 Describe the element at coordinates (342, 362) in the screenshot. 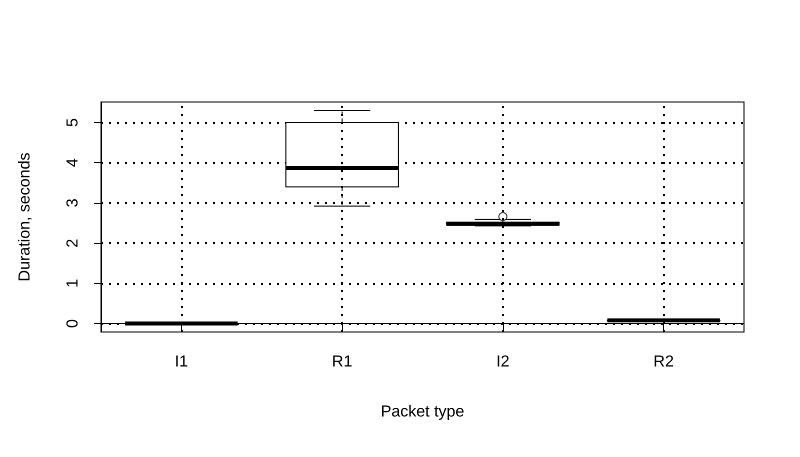

I see `x-tick-label: R1` at that location.